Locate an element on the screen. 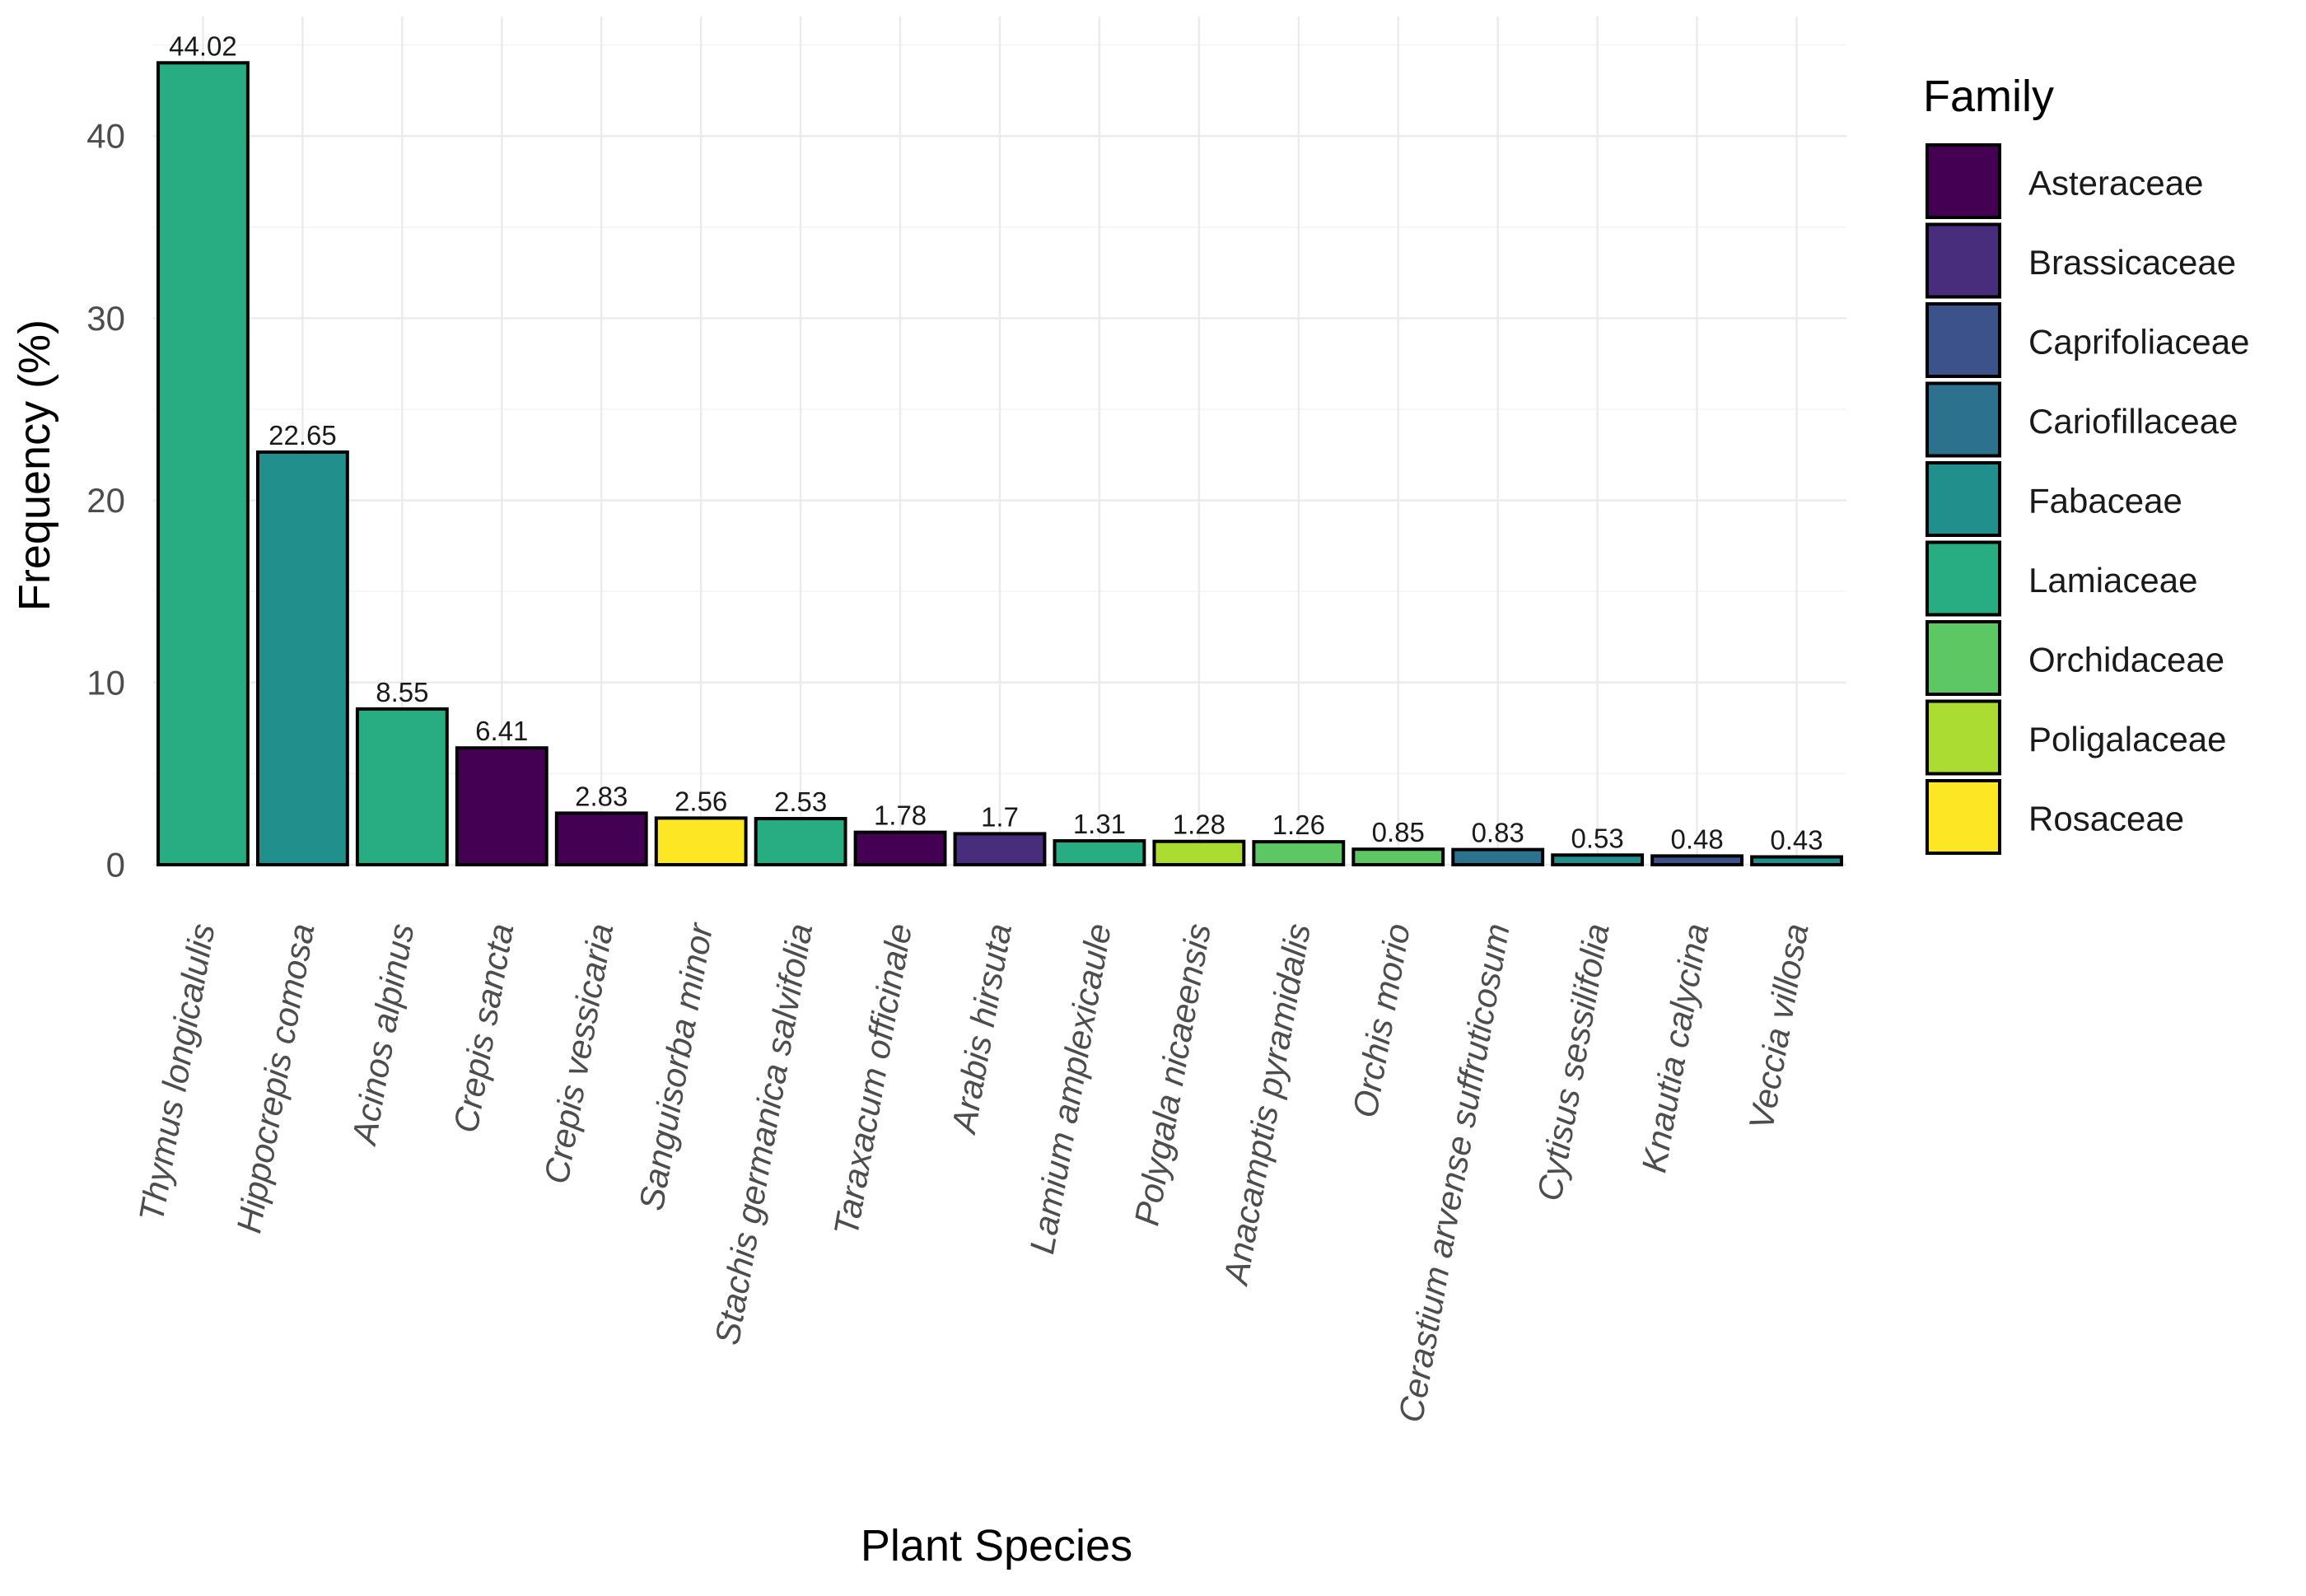 The height and width of the screenshot is (1596, 2306). x-tick-label: Acinos alpinus is located at coordinates (383, 1035).